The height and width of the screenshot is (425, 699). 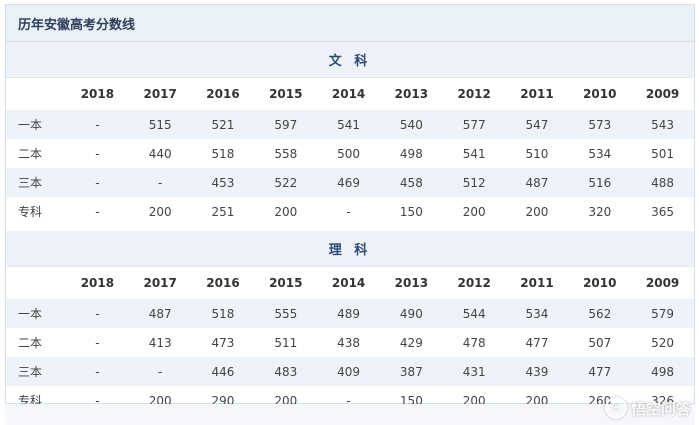 What do you see at coordinates (350, 60) in the screenshot?
I see `section-heading-arts: 文 科` at bounding box center [350, 60].